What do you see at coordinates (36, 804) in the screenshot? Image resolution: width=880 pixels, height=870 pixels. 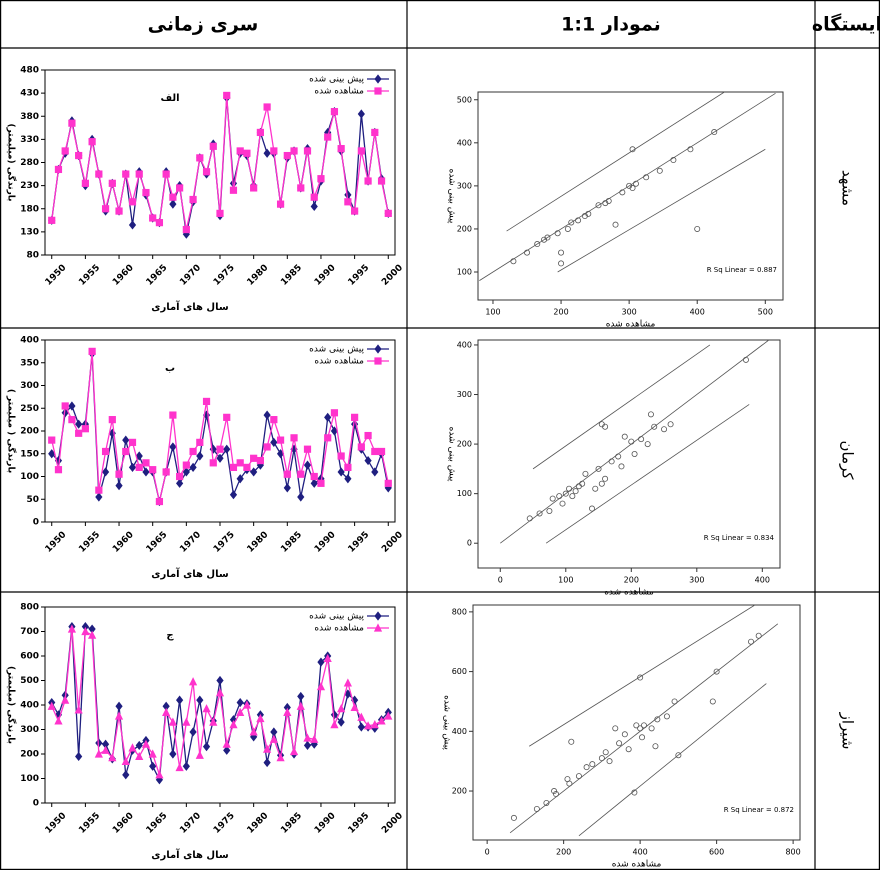 I see `y-tick-label: 0` at bounding box center [36, 804].